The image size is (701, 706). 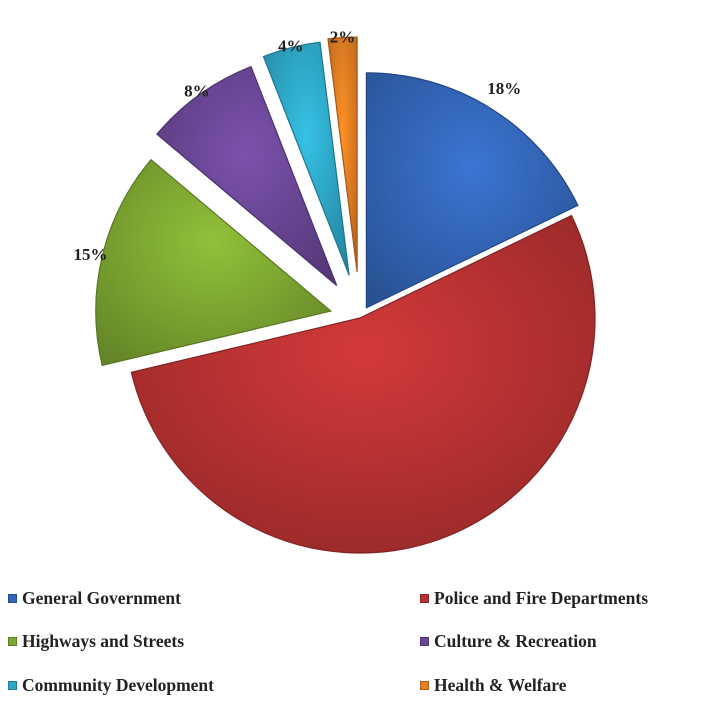 What do you see at coordinates (541, 598) in the screenshot?
I see `legend-label: Police and Fire Departments` at bounding box center [541, 598].